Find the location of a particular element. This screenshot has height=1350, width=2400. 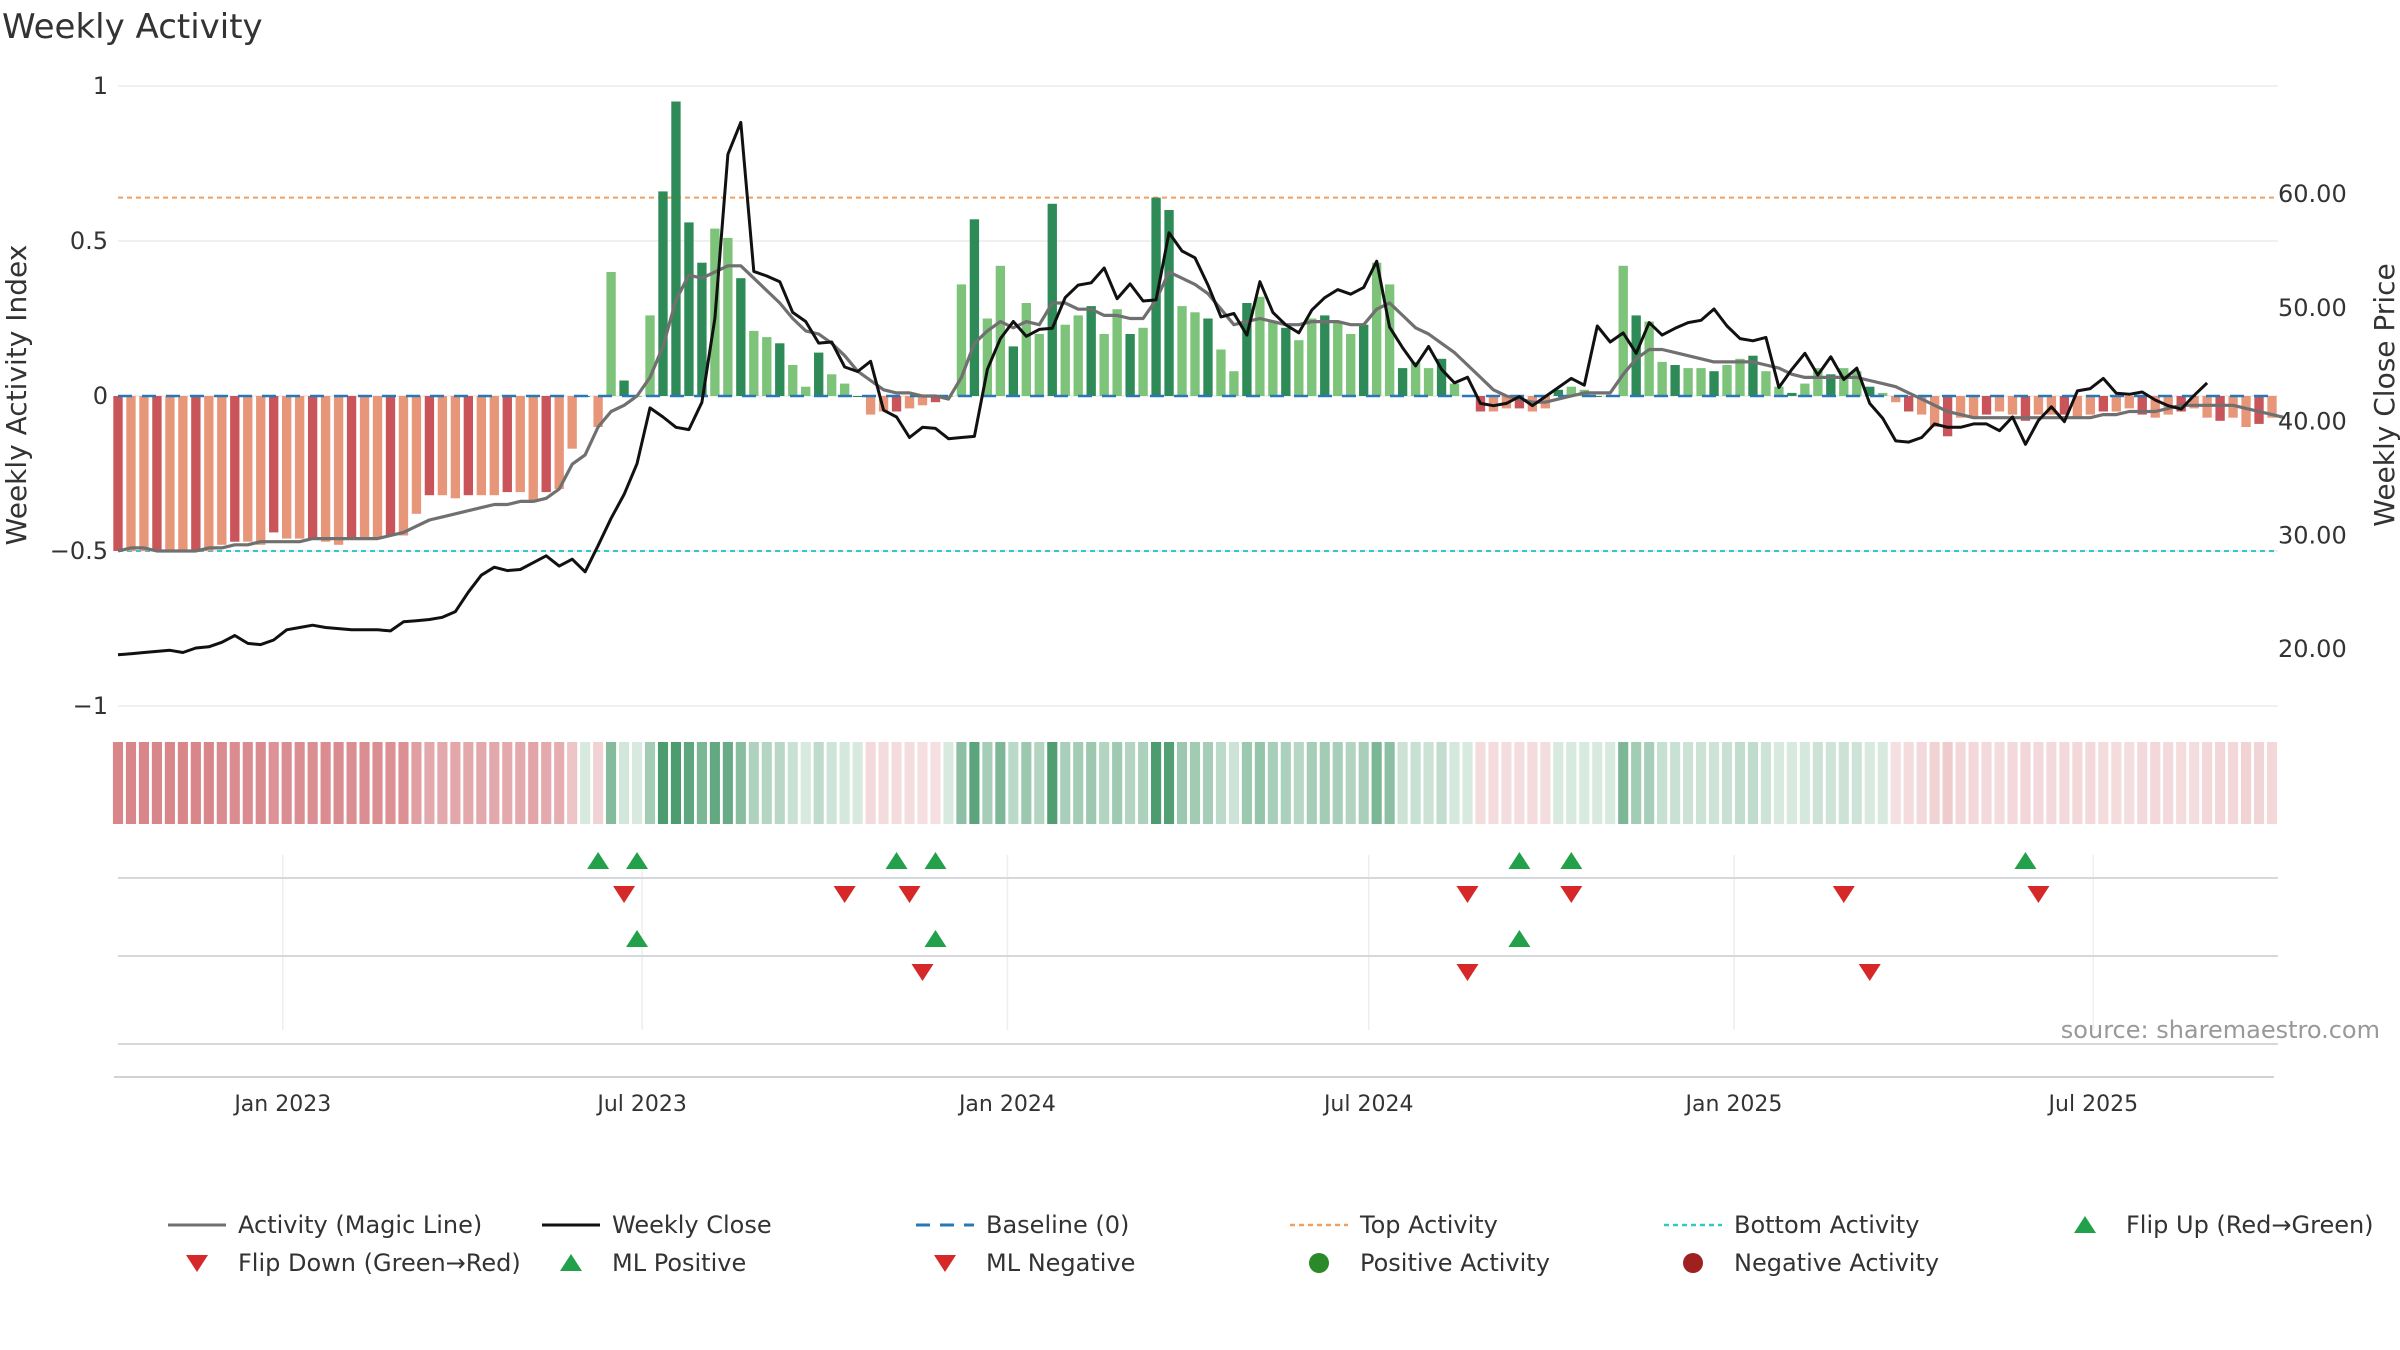

legend-item: Bottom Activity is located at coordinates (1791, 1225).